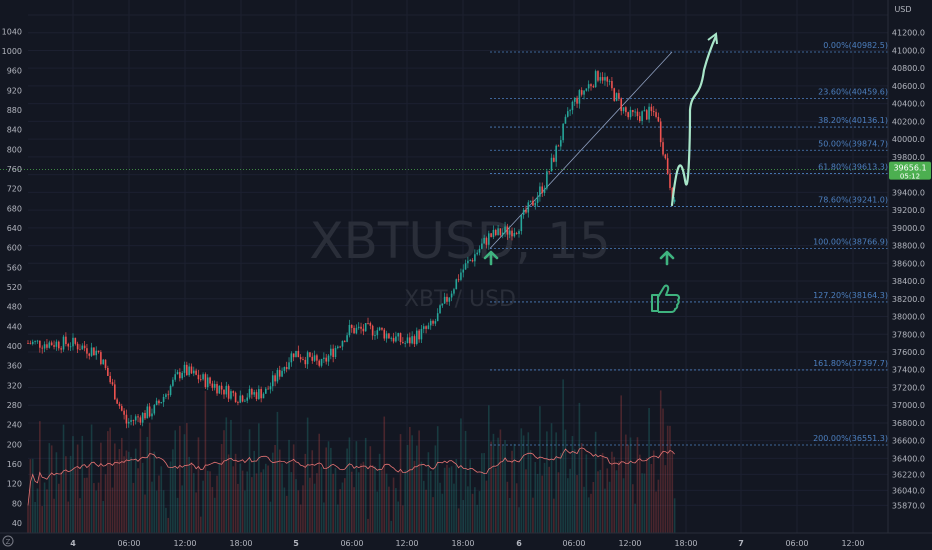 Image resolution: width=932 pixels, height=550 pixels. What do you see at coordinates (853, 166) in the screenshot?
I see `fib-level-label: 61.80%(39613.3)` at bounding box center [853, 166].